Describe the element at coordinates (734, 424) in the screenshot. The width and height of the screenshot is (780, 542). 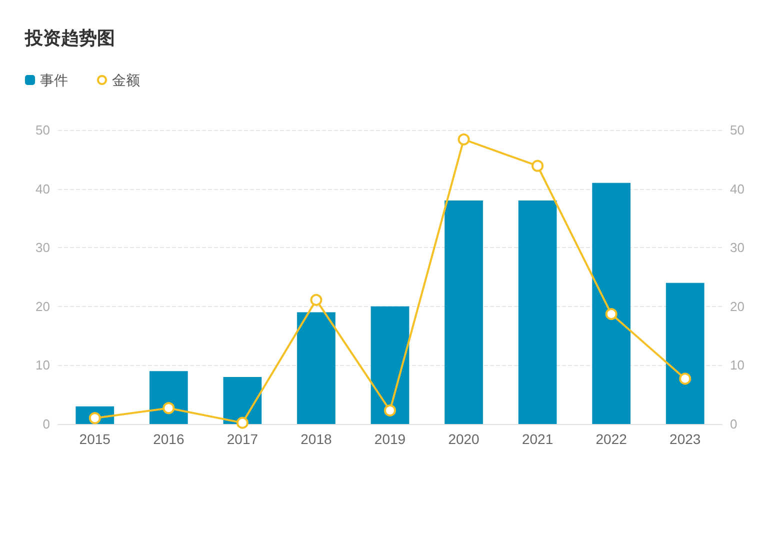
I see `y2-tick-label: 0` at that location.